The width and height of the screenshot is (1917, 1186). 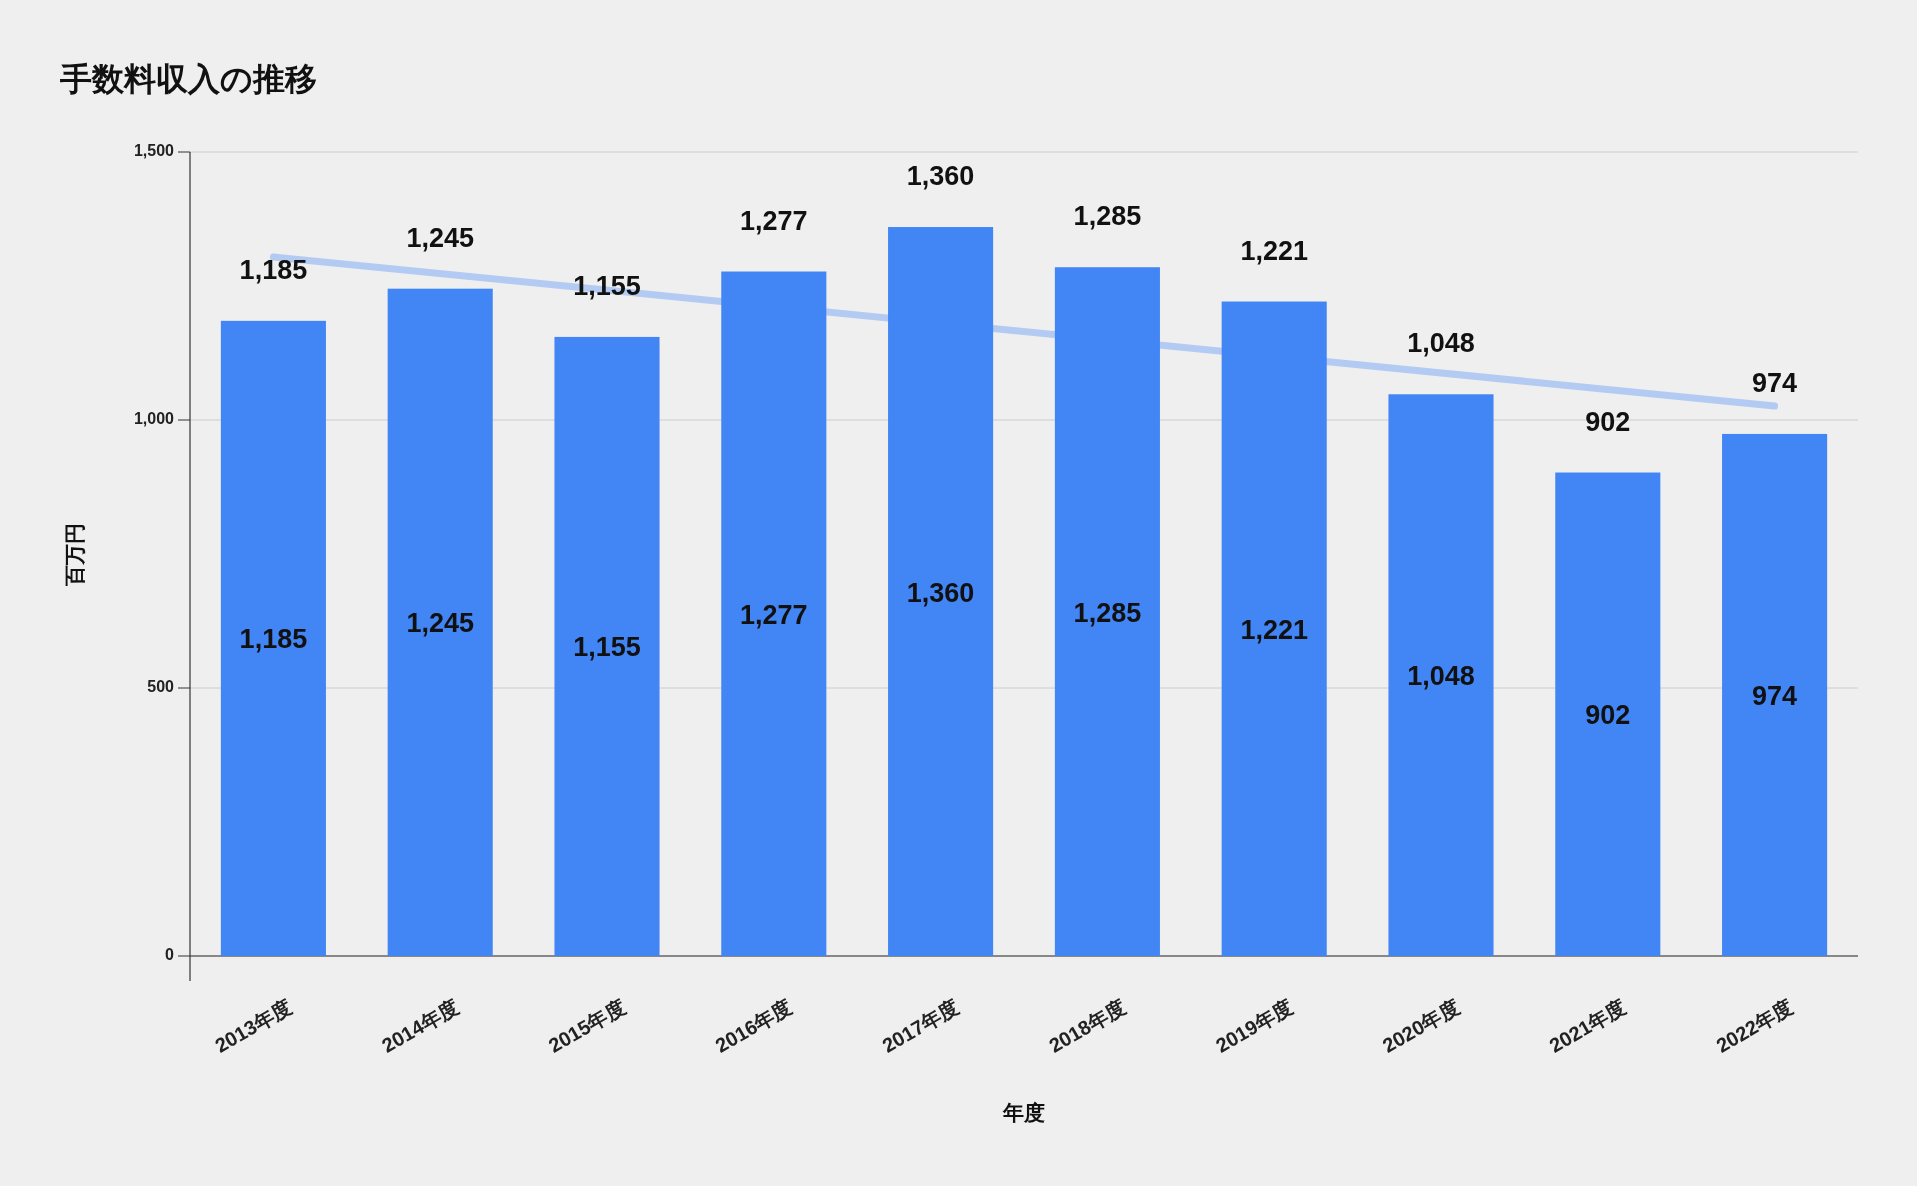 What do you see at coordinates (774, 220) in the screenshot?
I see `data-label: 1,277` at bounding box center [774, 220].